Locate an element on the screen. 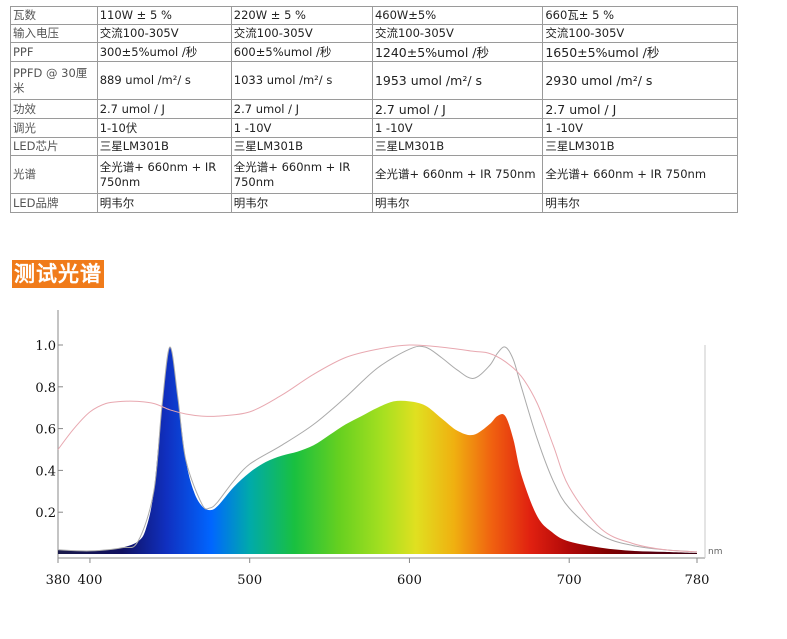 The width and height of the screenshot is (787, 639). table-cell: 1-10伏 is located at coordinates (164, 128).